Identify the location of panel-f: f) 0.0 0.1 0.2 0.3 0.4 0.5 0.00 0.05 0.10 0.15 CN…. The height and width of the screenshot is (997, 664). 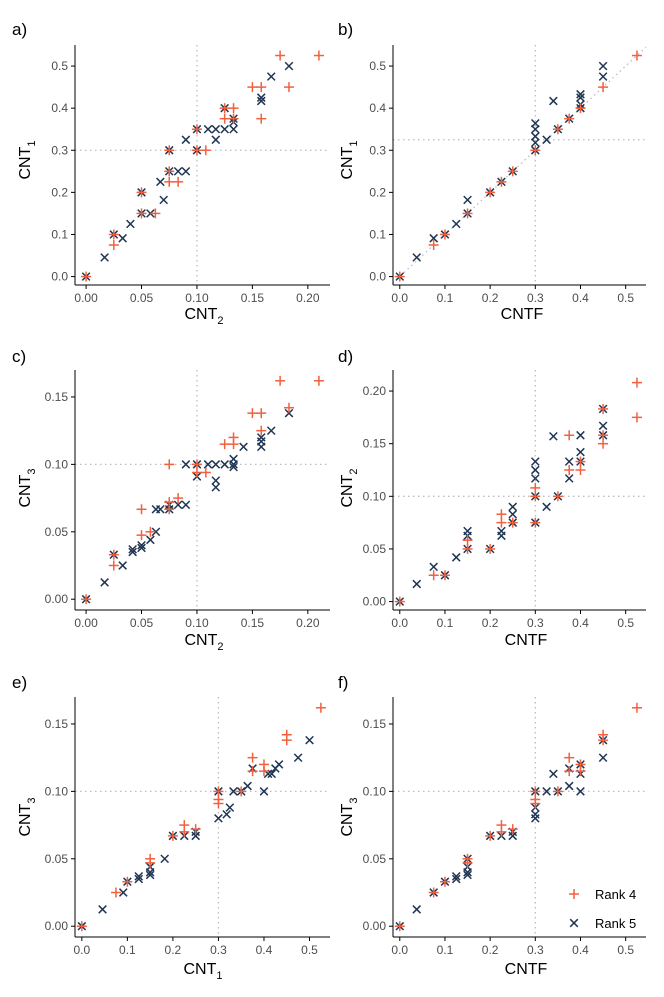
(492, 825).